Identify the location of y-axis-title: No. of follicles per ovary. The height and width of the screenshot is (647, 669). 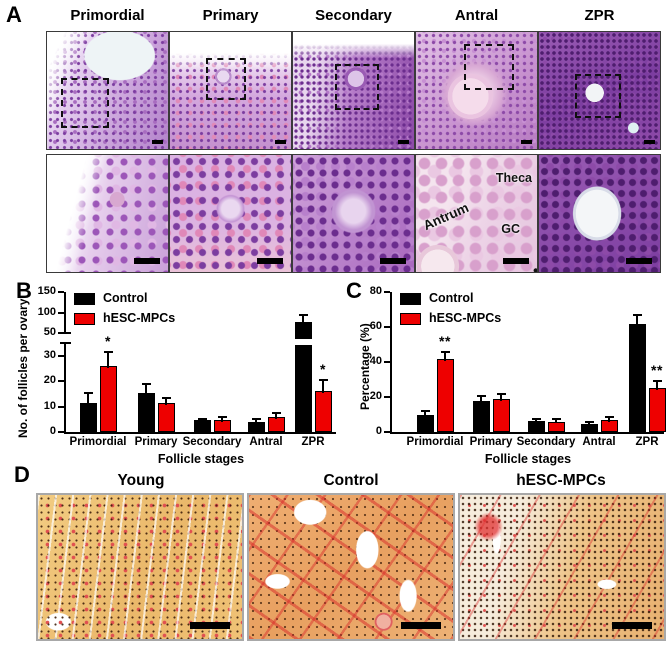
(23, 368).